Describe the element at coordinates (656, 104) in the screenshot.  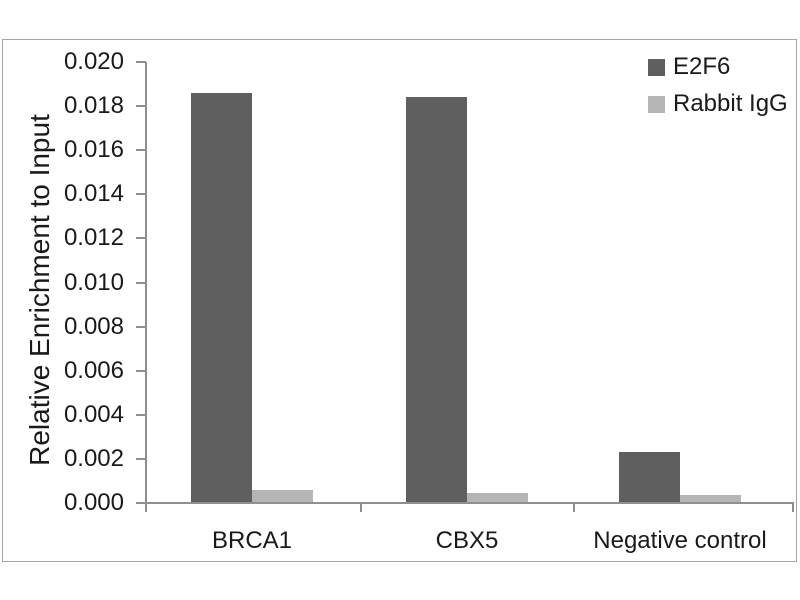
I see `legend-swatch-rabbit-igg` at that location.